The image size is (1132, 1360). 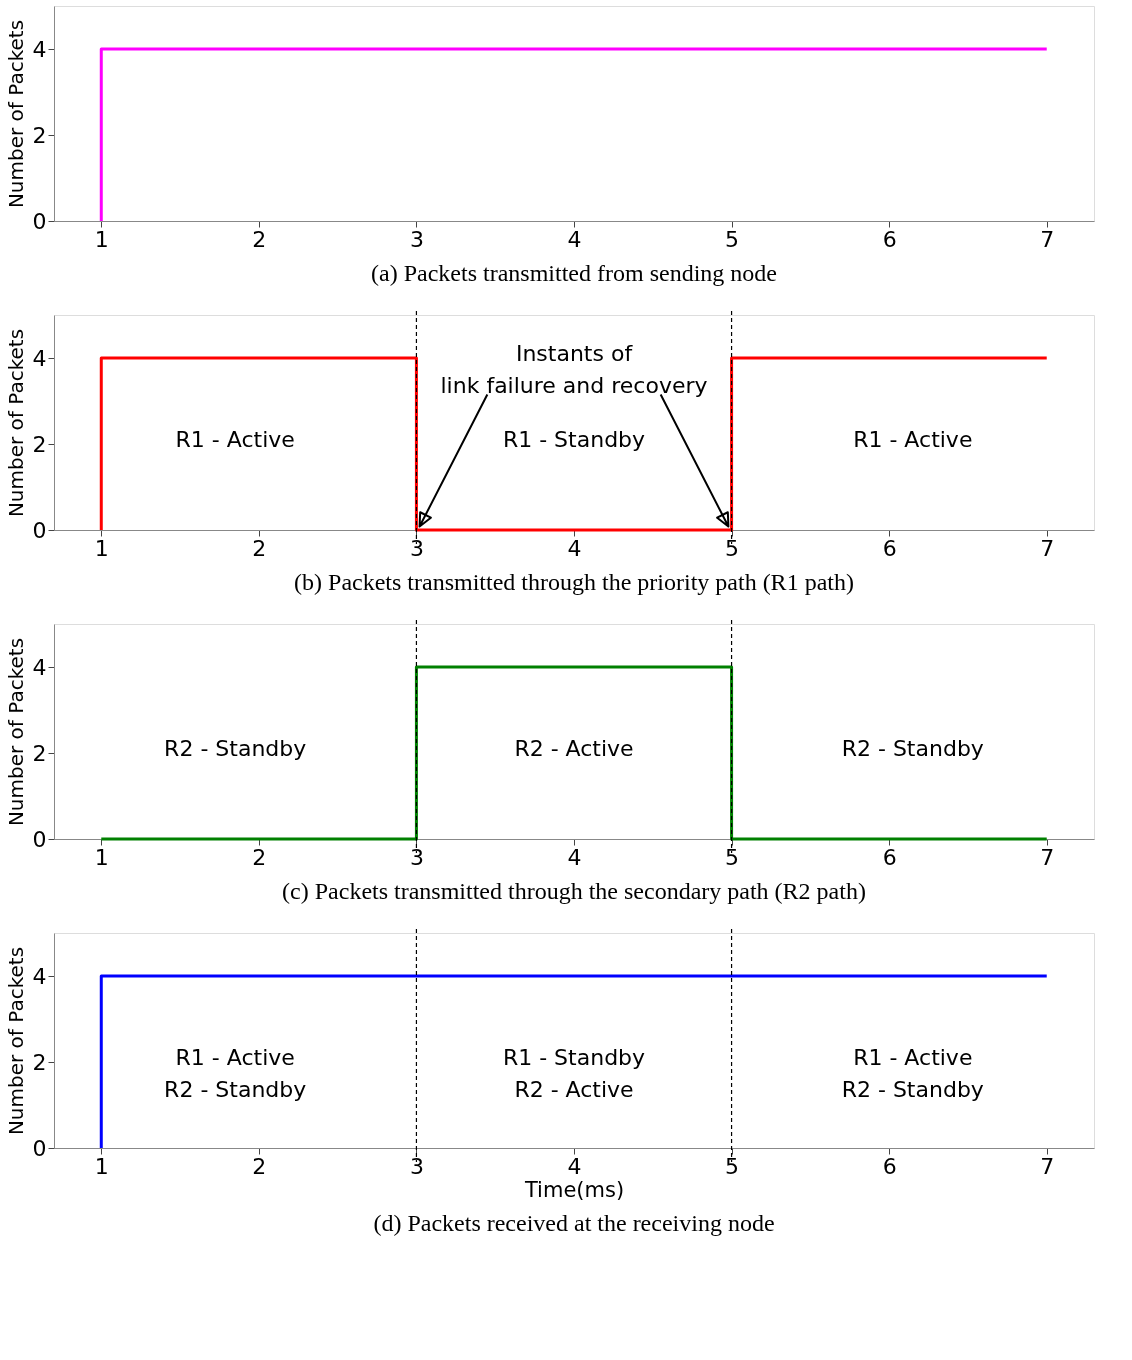 What do you see at coordinates (574, 748) in the screenshot?
I see `annotation: R2 - Active` at bounding box center [574, 748].